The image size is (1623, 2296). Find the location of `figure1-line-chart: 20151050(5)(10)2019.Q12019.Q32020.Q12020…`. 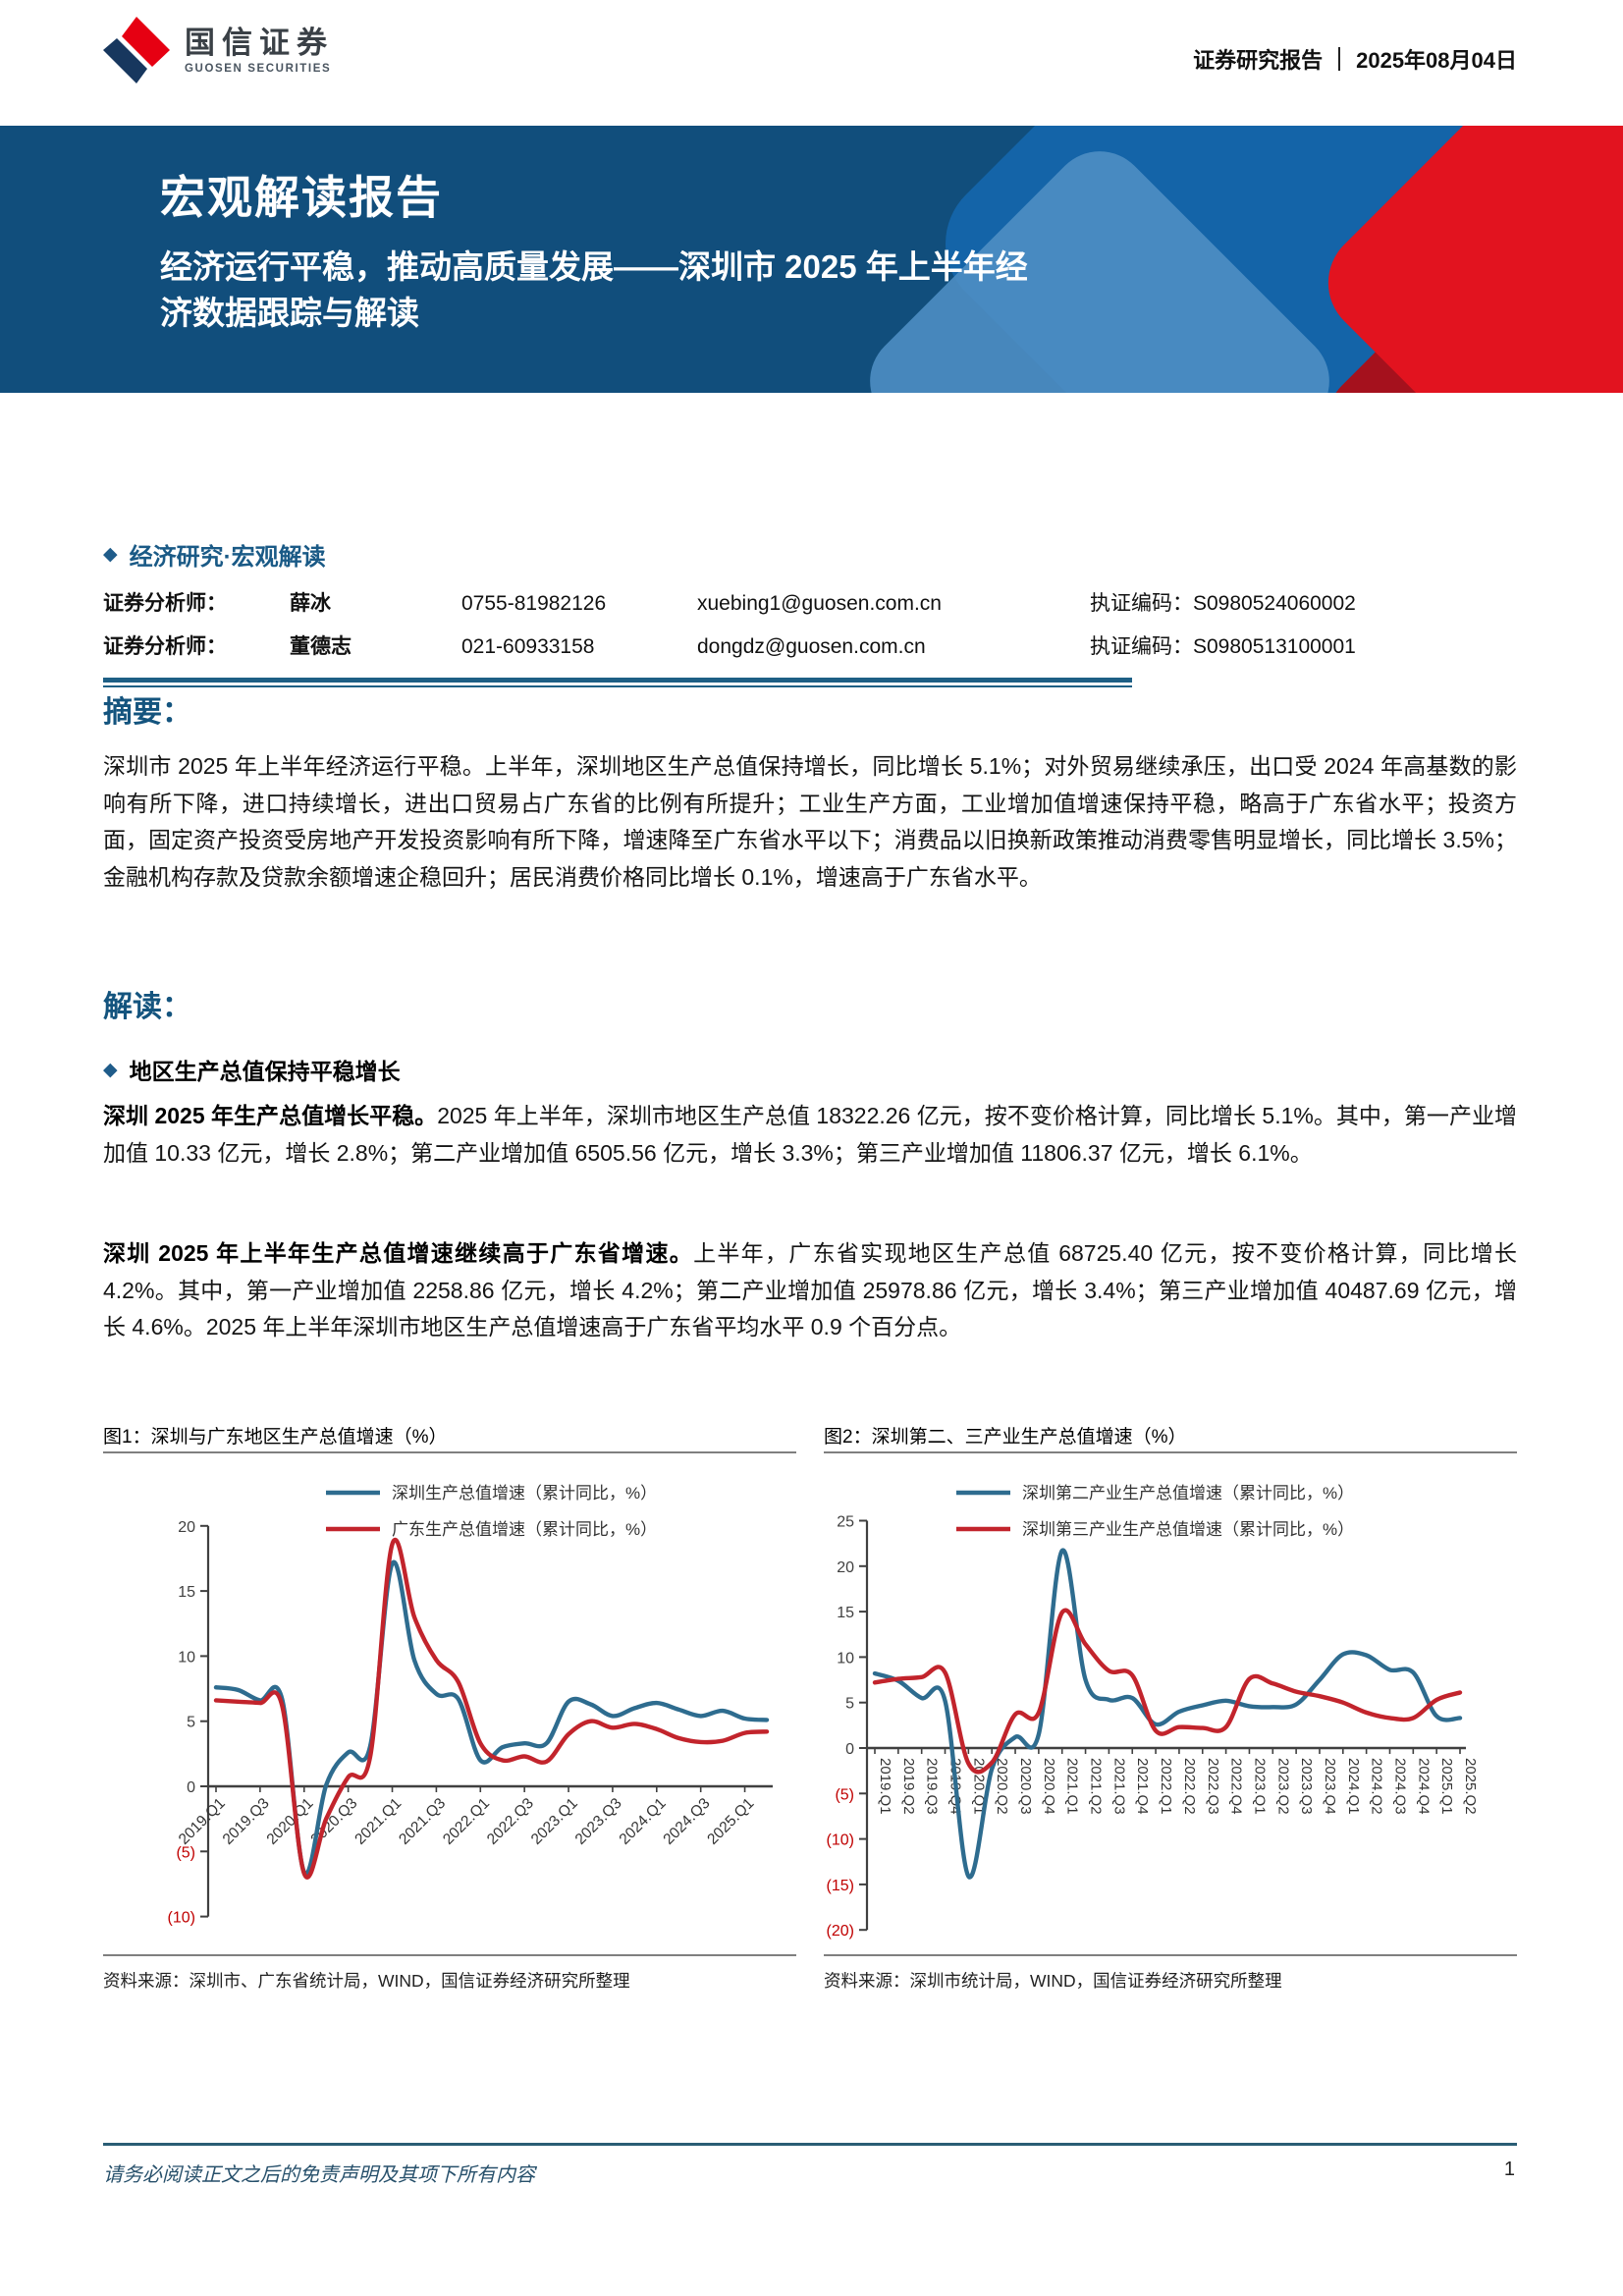

figure1-line-chart: 20151050(5)(10)2019.Q12019.Q32020.Q12020… is located at coordinates (470, 1705).